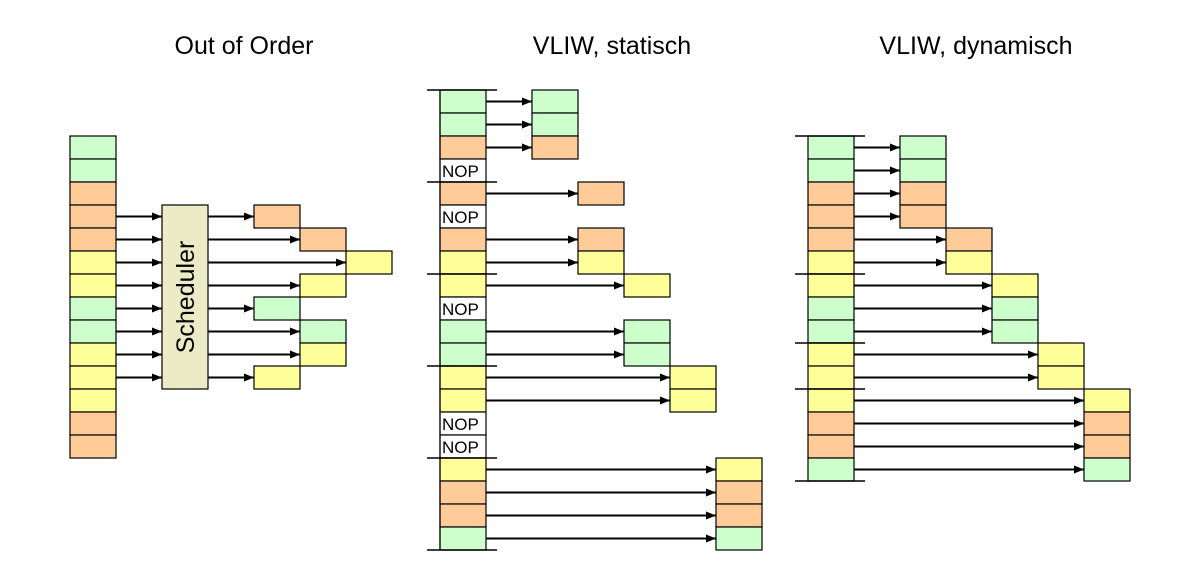 The image size is (1197, 581). I want to click on title-vliw-static: VLIW, statisch, so click(612, 46).